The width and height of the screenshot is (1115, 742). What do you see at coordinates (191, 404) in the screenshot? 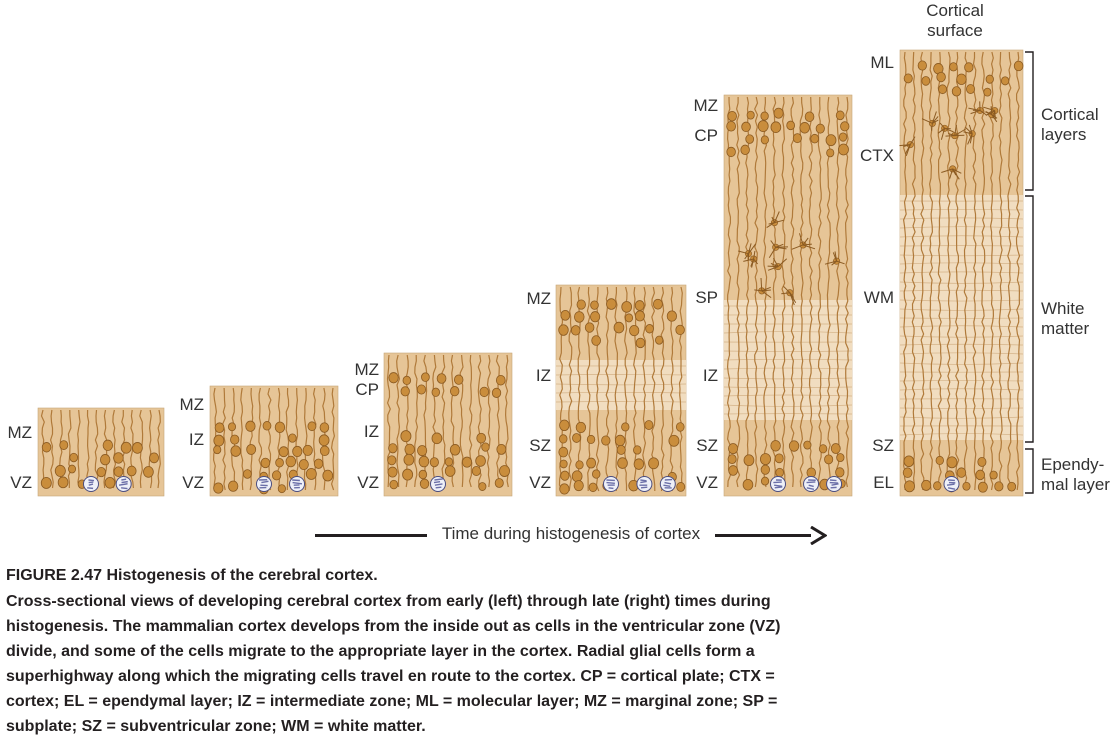
I see `label-p2-mz: MZ` at bounding box center [191, 404].